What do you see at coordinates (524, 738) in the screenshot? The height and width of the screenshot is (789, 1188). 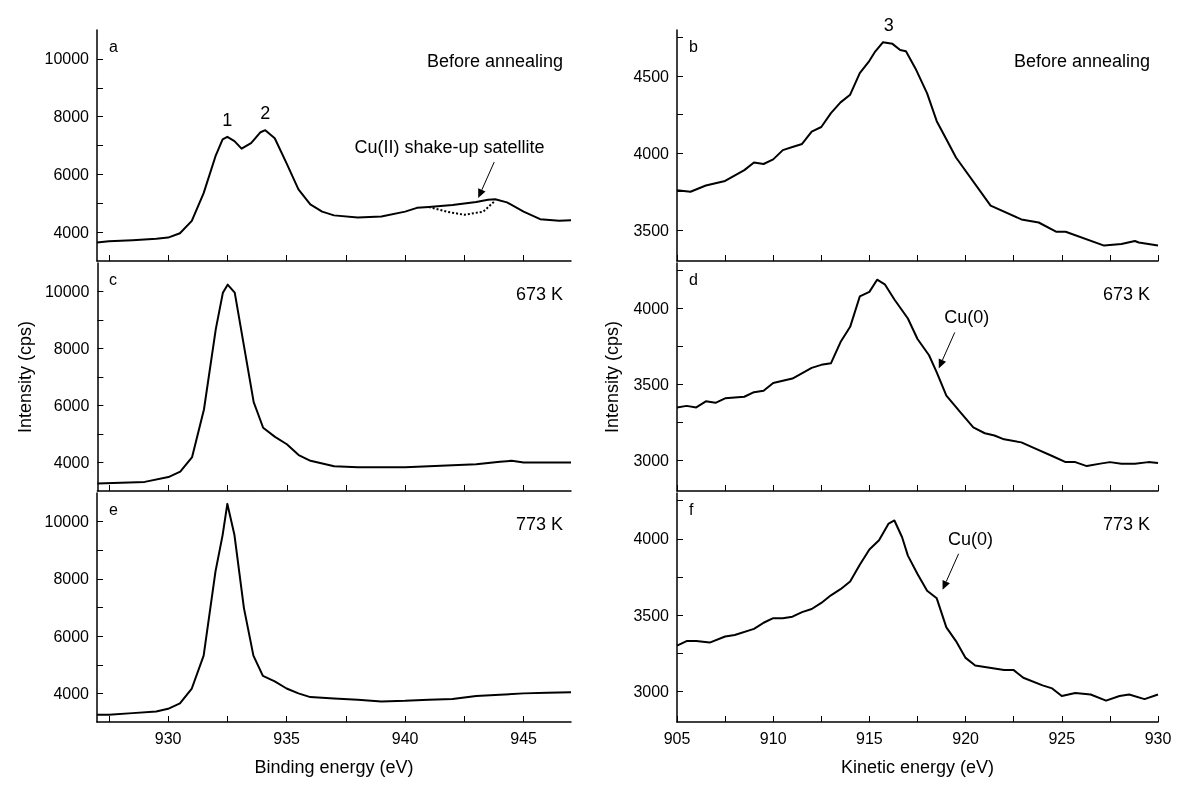 I see `x-tick-label: 945` at bounding box center [524, 738].